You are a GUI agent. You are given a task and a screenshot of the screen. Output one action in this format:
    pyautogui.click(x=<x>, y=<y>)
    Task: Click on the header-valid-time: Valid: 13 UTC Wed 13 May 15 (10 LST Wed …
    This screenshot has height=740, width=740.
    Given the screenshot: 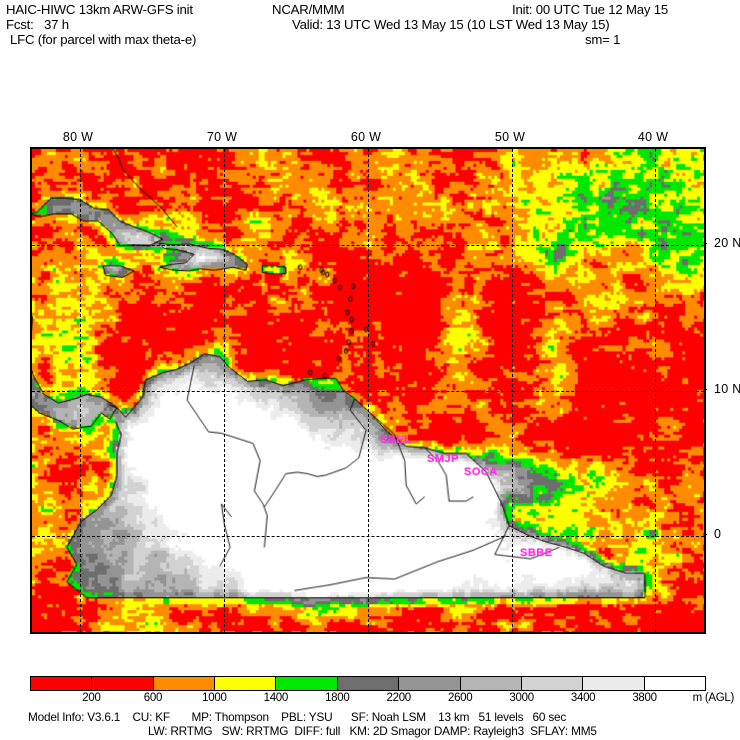 What is the action you would take?
    pyautogui.click(x=451, y=24)
    